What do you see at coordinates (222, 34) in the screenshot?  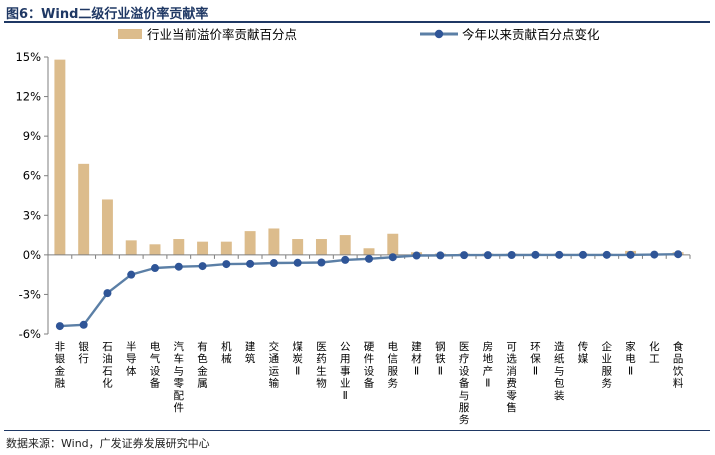 I see `legend-bar-label: 行业当前溢价率贡献百分点` at bounding box center [222, 34].